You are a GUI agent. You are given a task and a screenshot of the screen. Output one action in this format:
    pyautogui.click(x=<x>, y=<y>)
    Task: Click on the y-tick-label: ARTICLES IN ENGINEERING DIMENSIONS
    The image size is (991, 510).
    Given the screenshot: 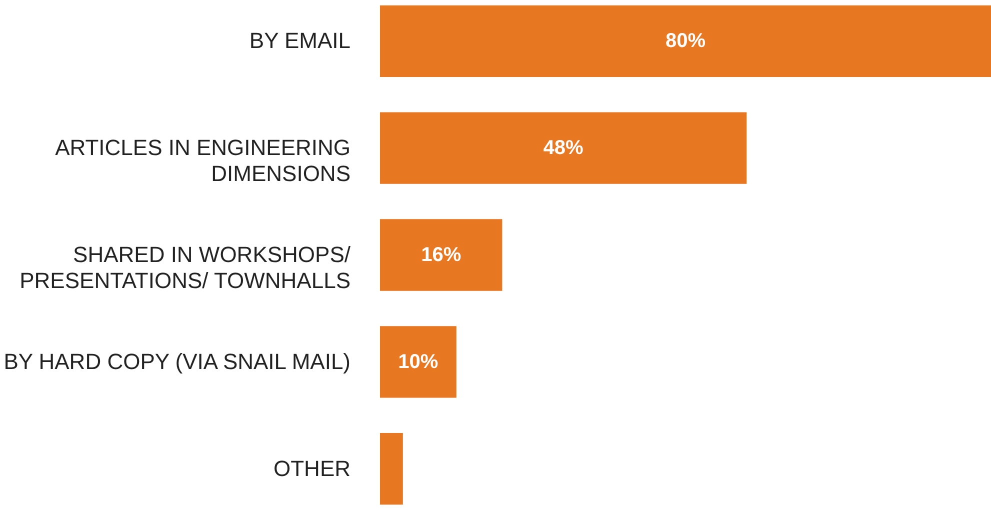 What is the action you would take?
    pyautogui.click(x=202, y=160)
    